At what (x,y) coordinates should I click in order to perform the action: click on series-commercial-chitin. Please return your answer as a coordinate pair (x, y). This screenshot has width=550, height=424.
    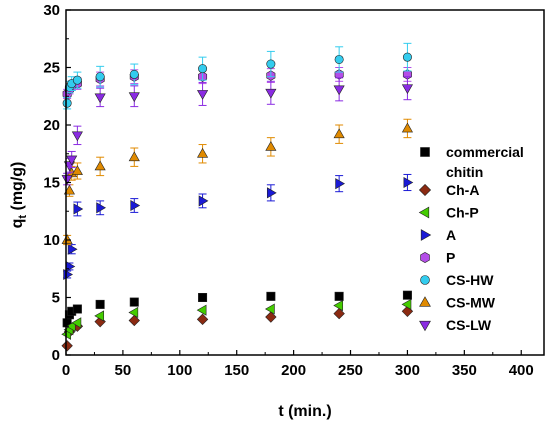
    Looking at the image, I should click on (237, 309).